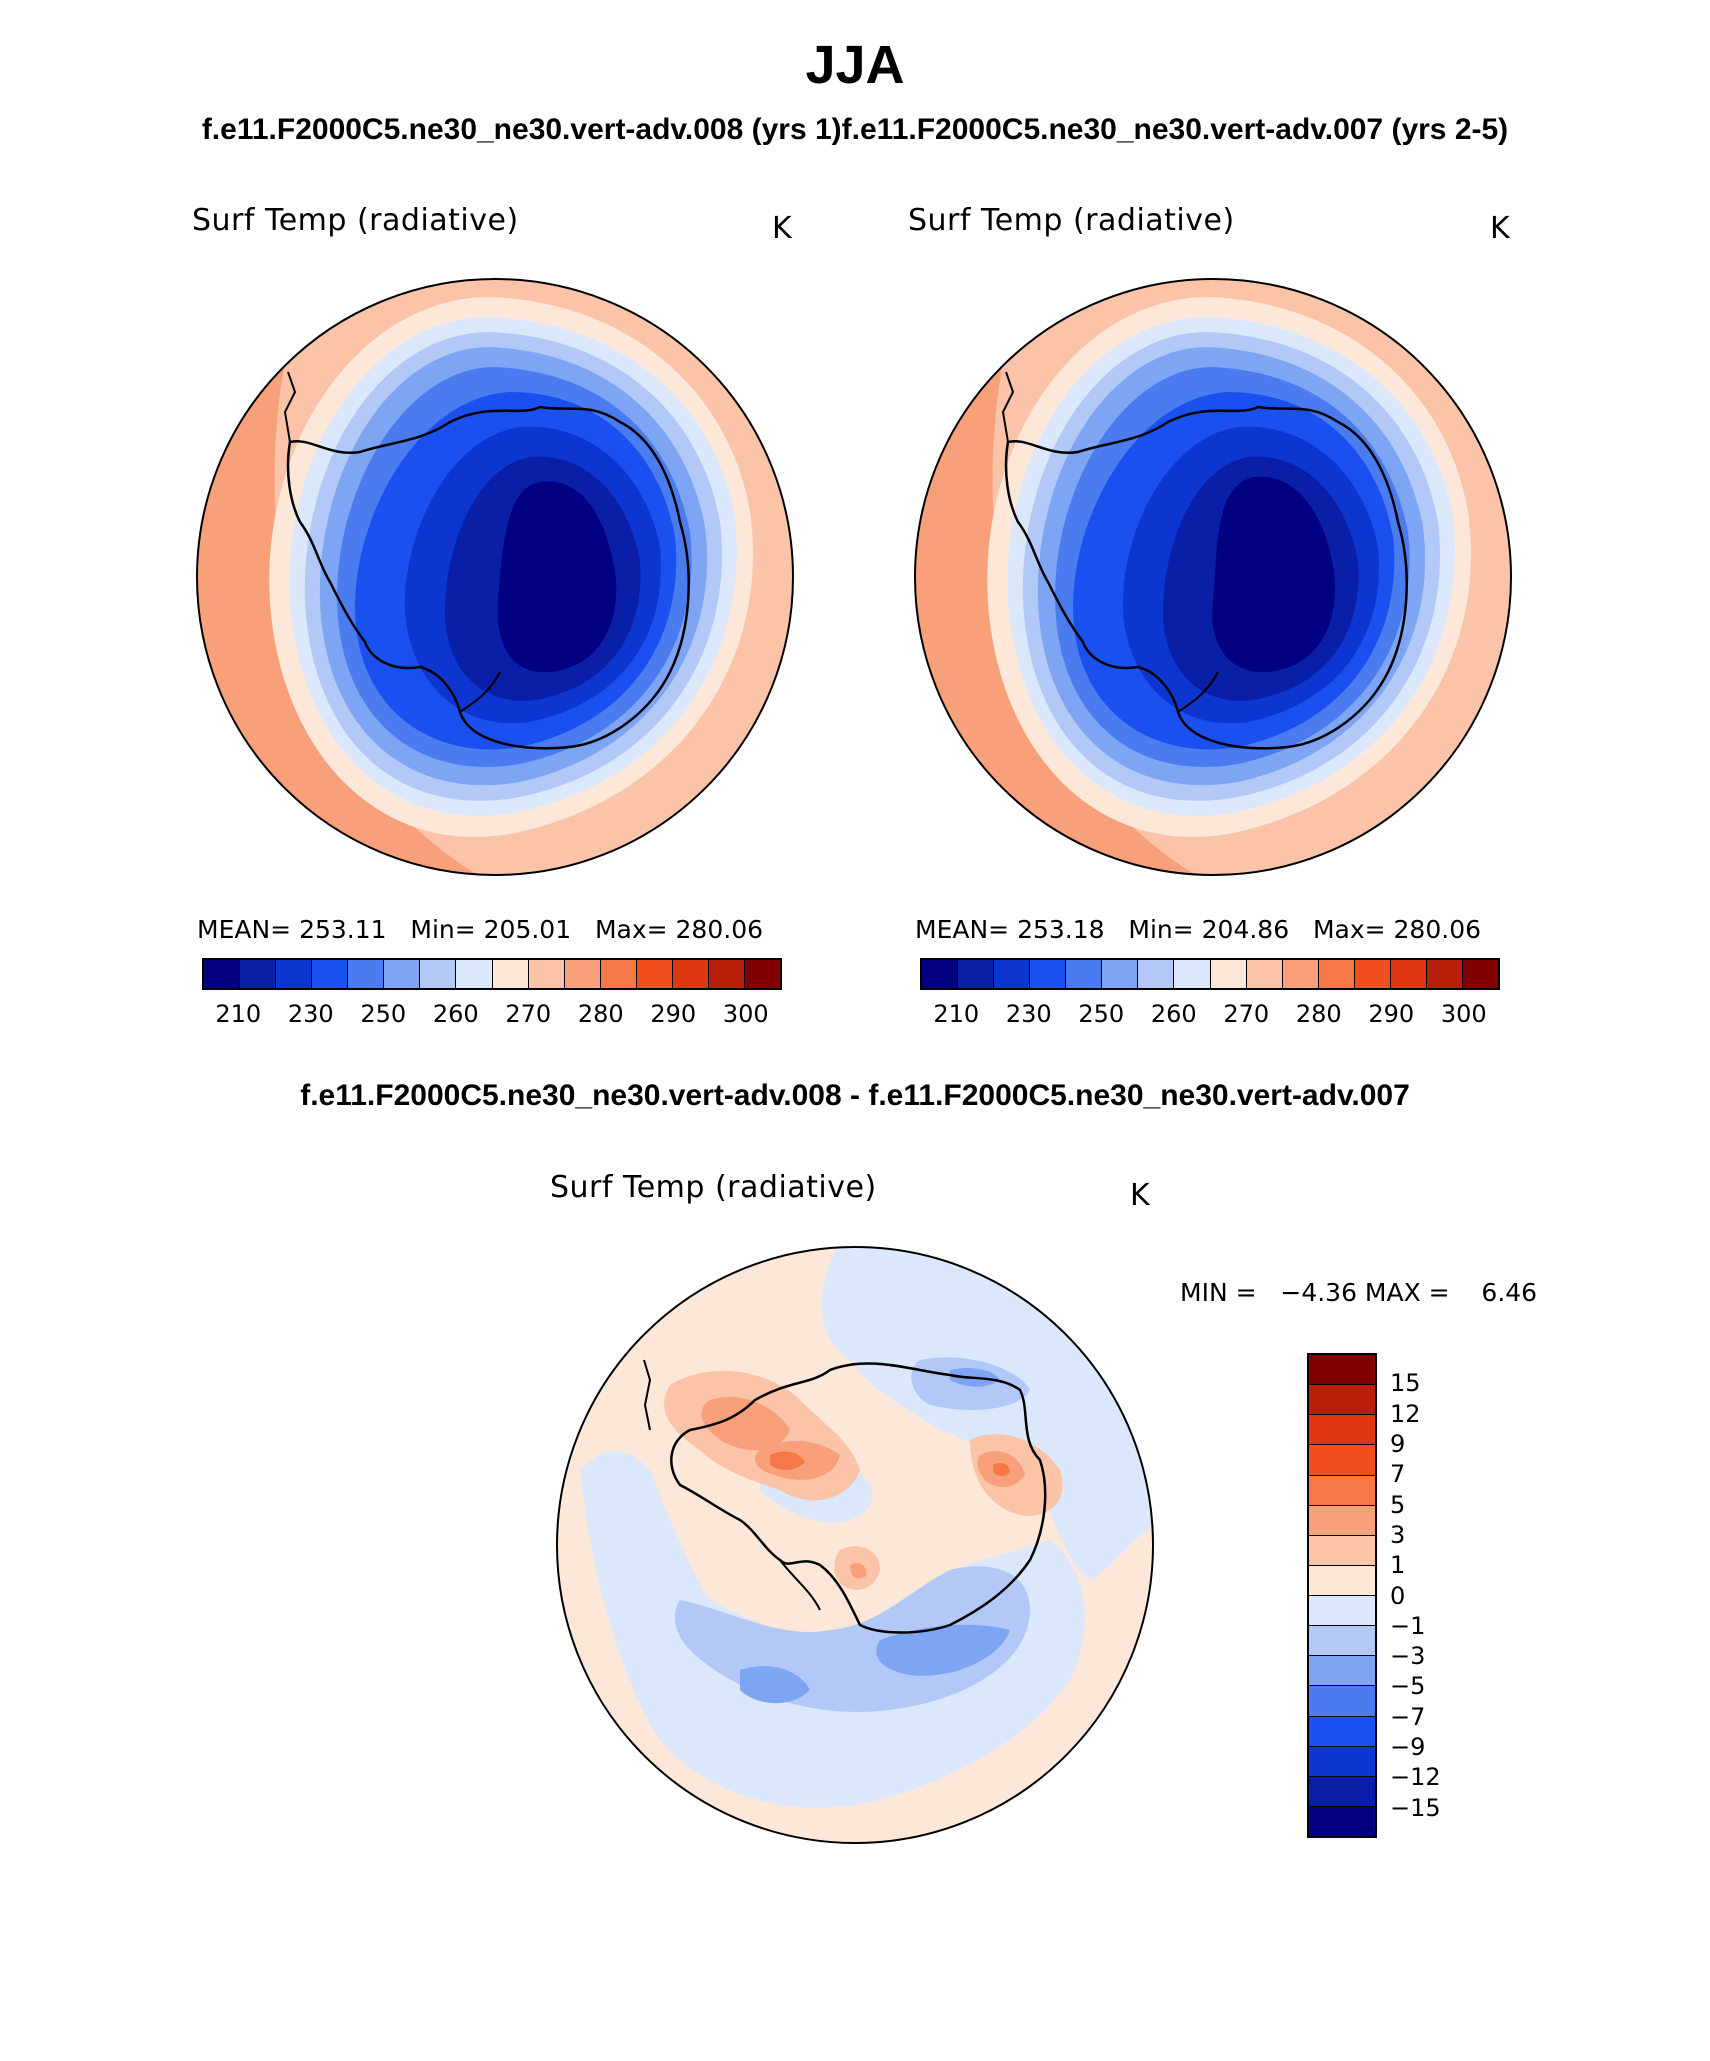  I want to click on season-title: JJA, so click(855, 65).